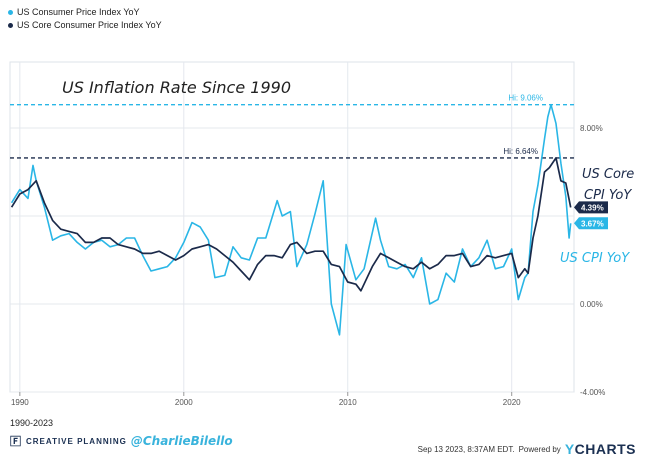  I want to click on date-range-label: 1990-2023, so click(32, 423).